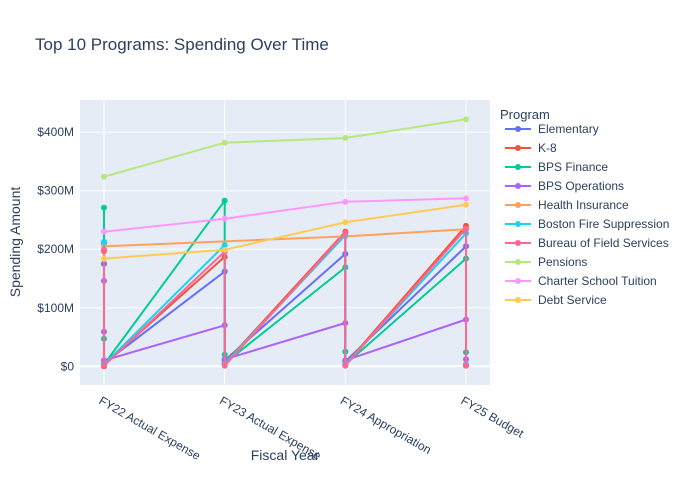 This screenshot has height=500, width=700. I want to click on legend-item: Boston Fire Suppression, so click(587, 224).